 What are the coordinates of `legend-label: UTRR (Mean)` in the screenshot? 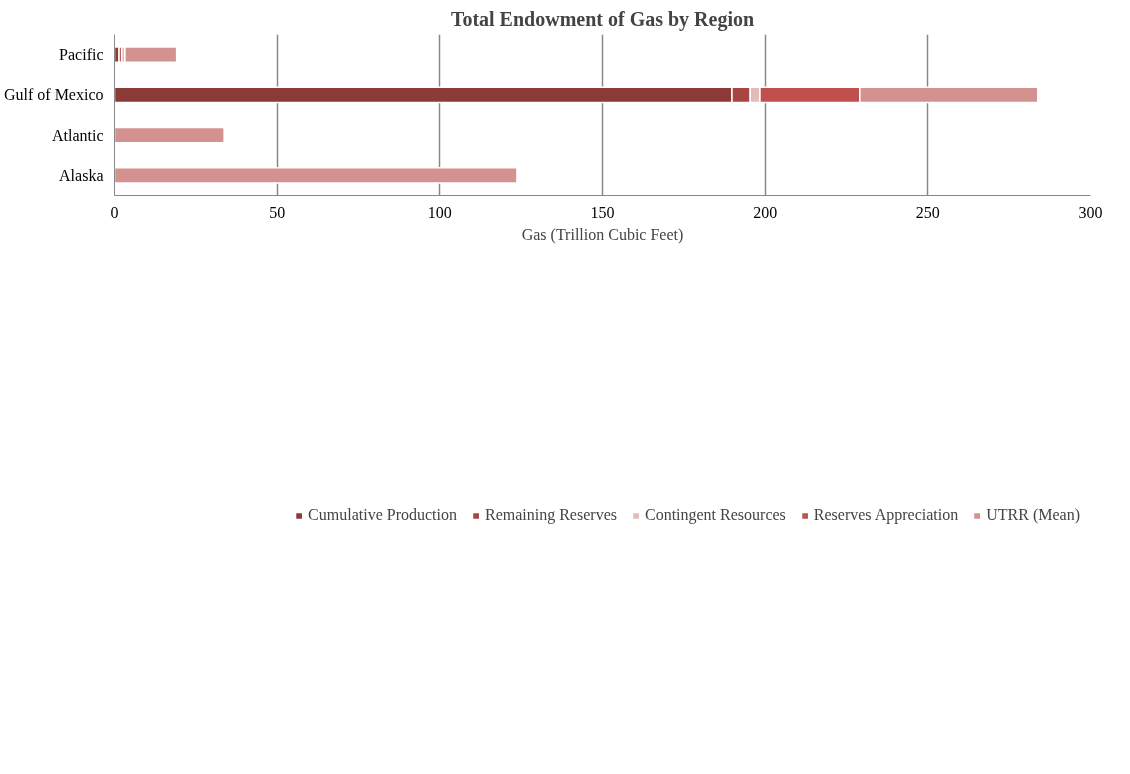 It's located at (1033, 515).